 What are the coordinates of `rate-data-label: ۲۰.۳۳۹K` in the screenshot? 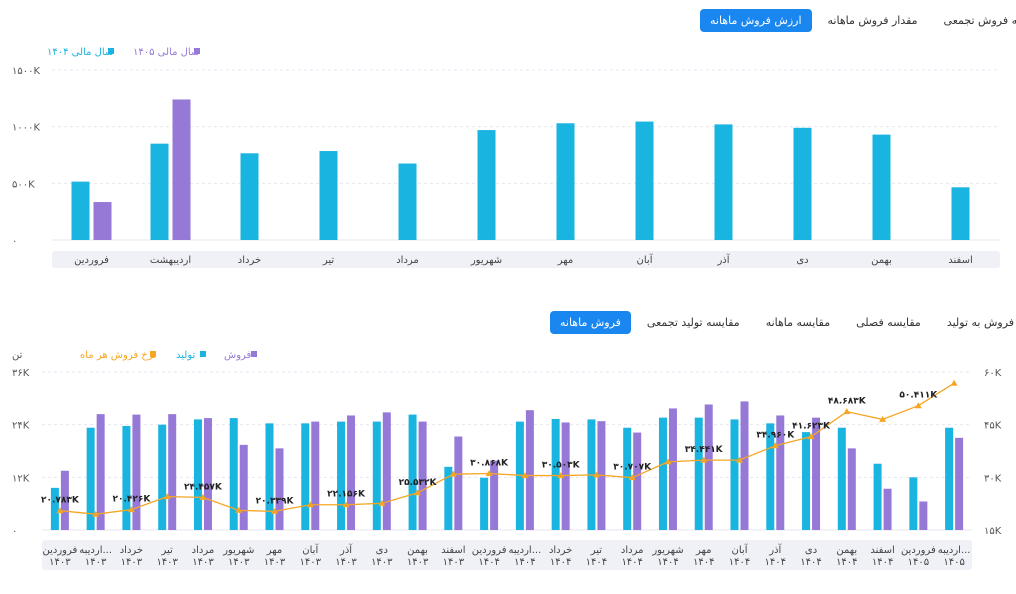 It's located at (275, 501).